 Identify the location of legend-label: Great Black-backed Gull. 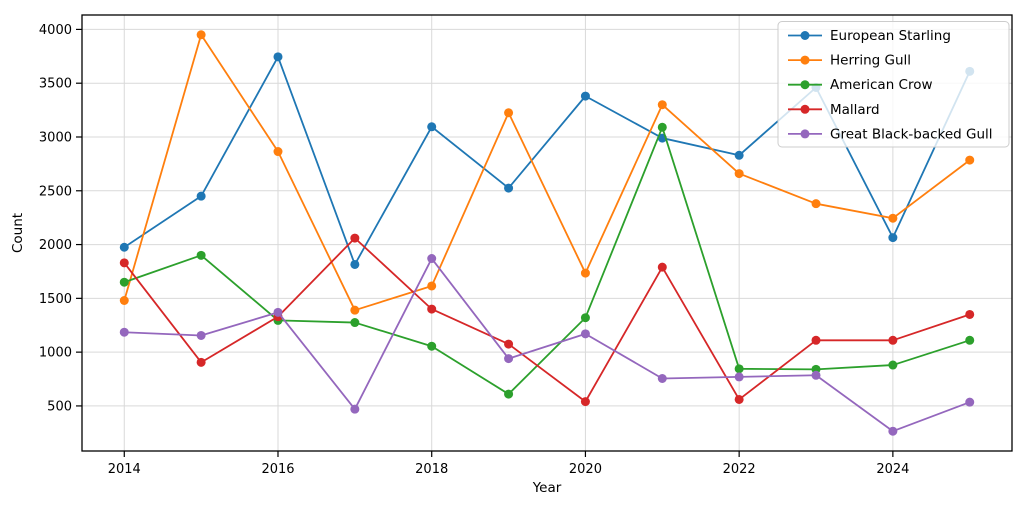
(911, 134).